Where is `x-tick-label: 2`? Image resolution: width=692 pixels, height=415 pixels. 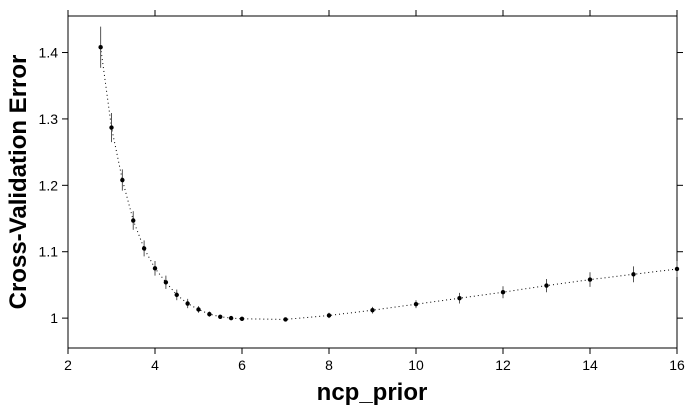
x-tick-label: 2 is located at coordinates (68, 365).